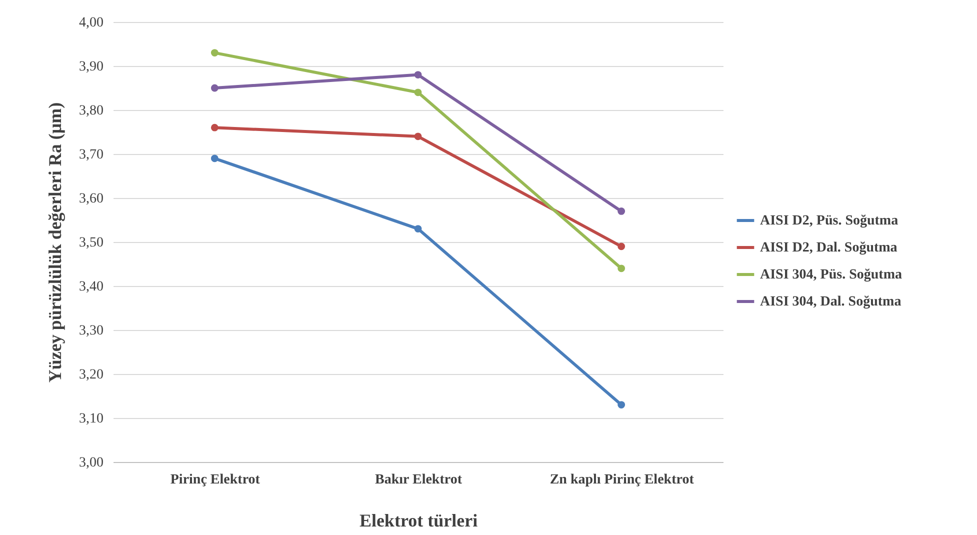 Image resolution: width=977 pixels, height=535 pixels. I want to click on x-tick-label: Bakır Elektrot, so click(418, 480).